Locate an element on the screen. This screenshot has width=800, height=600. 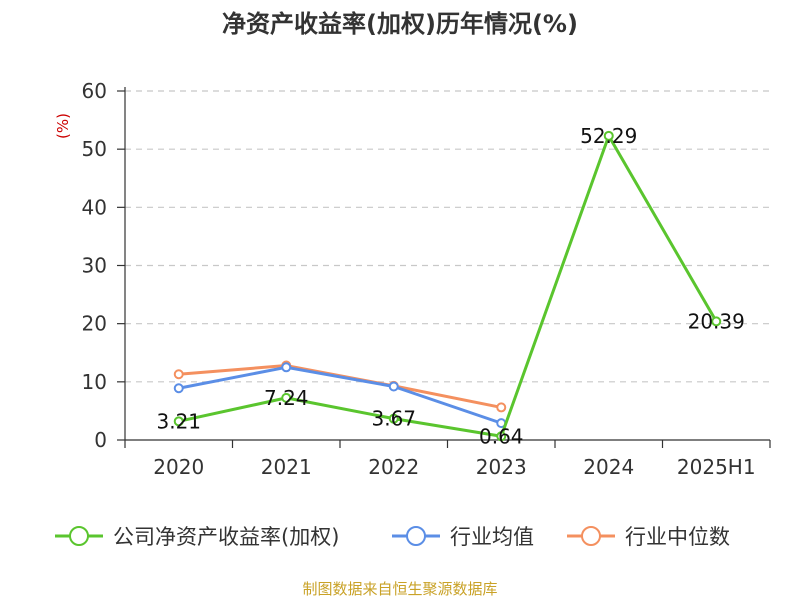
y-tick-label: 10 is located at coordinates (94, 382).